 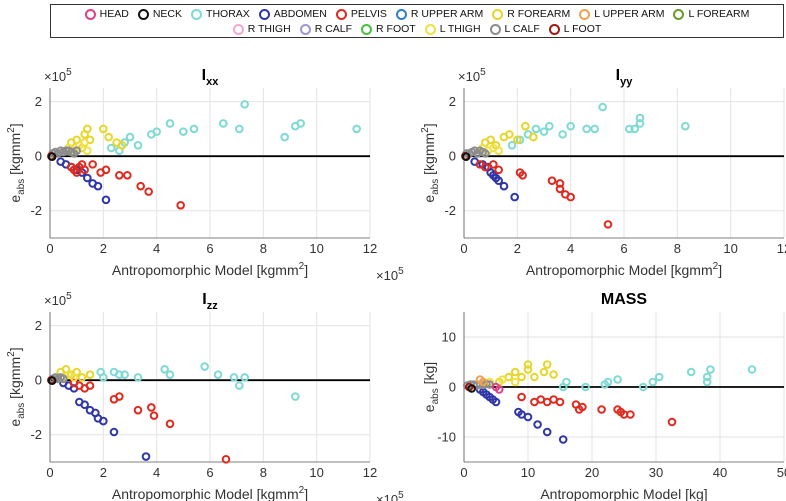 I want to click on legend-item: L FOREARM, so click(x=711, y=14).